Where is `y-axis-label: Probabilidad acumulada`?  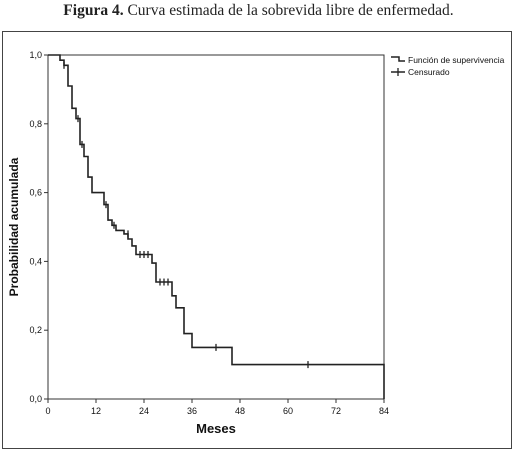
y-axis-label: Probabilidad acumulada is located at coordinates (14, 226).